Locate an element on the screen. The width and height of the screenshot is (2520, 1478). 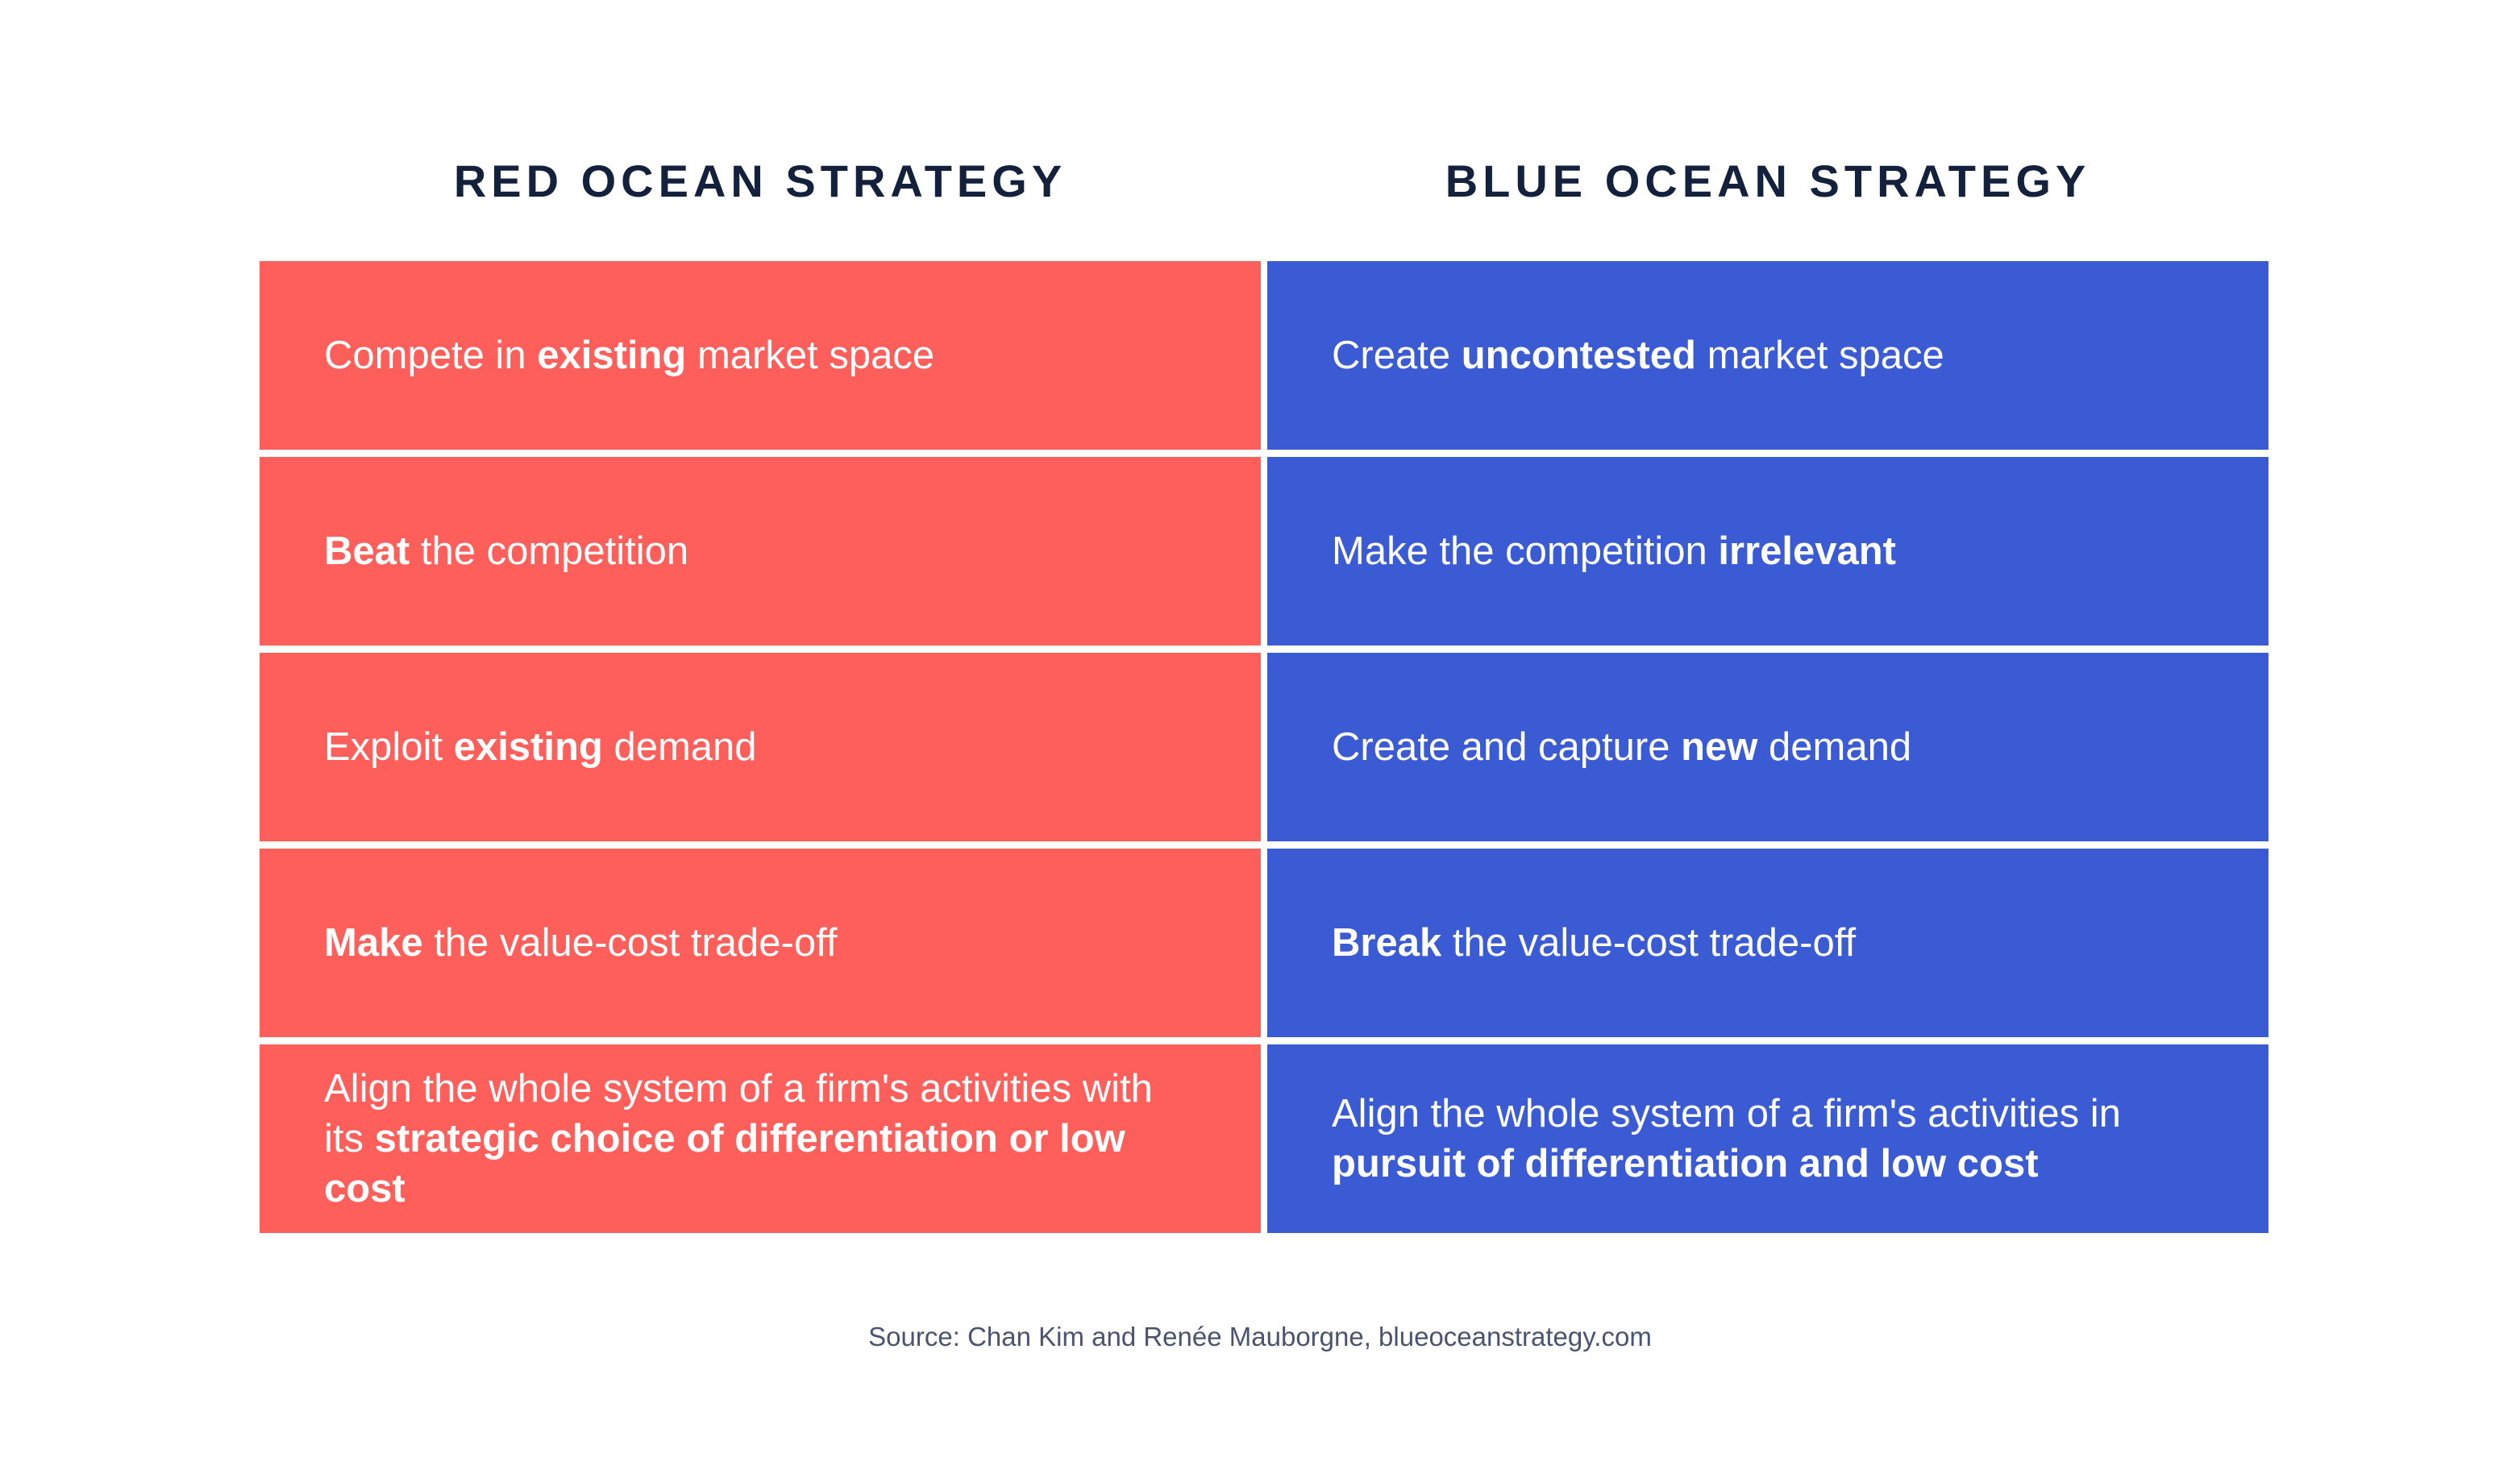
red-cell-1: Compete in existing market space is located at coordinates (760, 355).